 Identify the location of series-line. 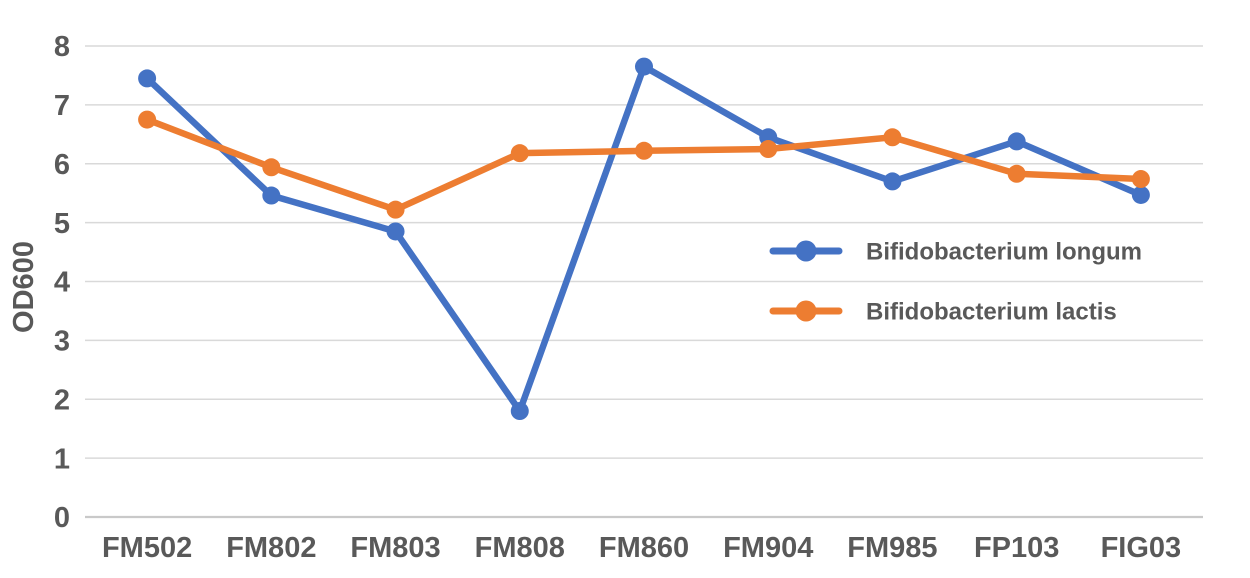
(644, 164).